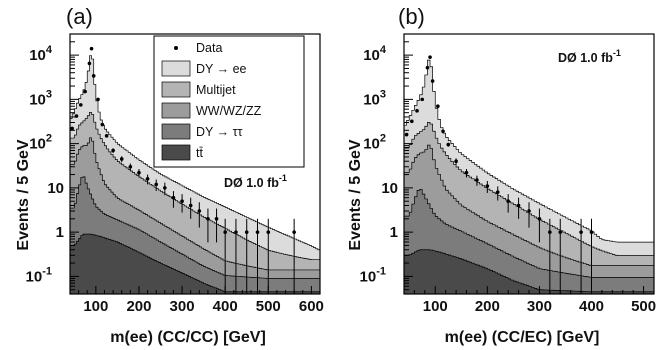 The width and height of the screenshot is (658, 350). What do you see at coordinates (176, 152) in the screenshot?
I see `legend-swatch-ttbar` at bounding box center [176, 152].